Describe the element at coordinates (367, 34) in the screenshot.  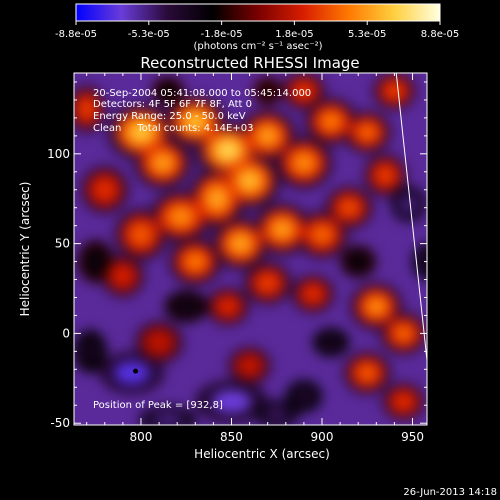
I see `colorbar-tick-label: 5.3e-05` at that location.